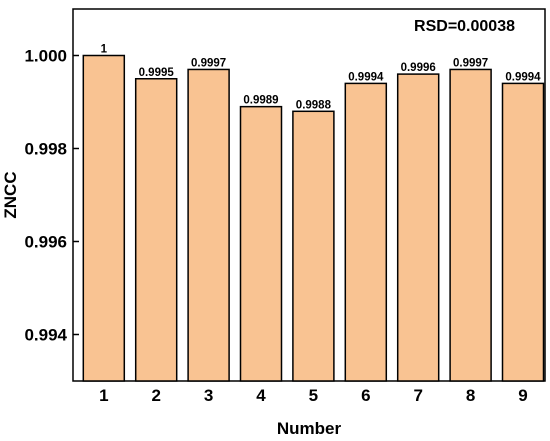  Describe the element at coordinates (45, 56) in the screenshot. I see `y-tick-label: 1.000` at that location.